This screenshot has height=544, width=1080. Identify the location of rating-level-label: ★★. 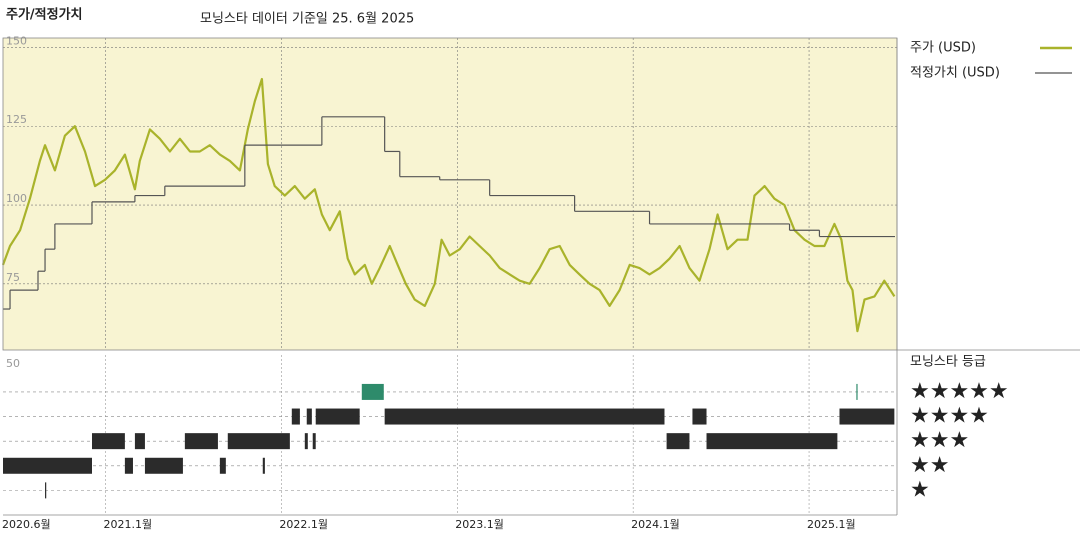
(929, 465).